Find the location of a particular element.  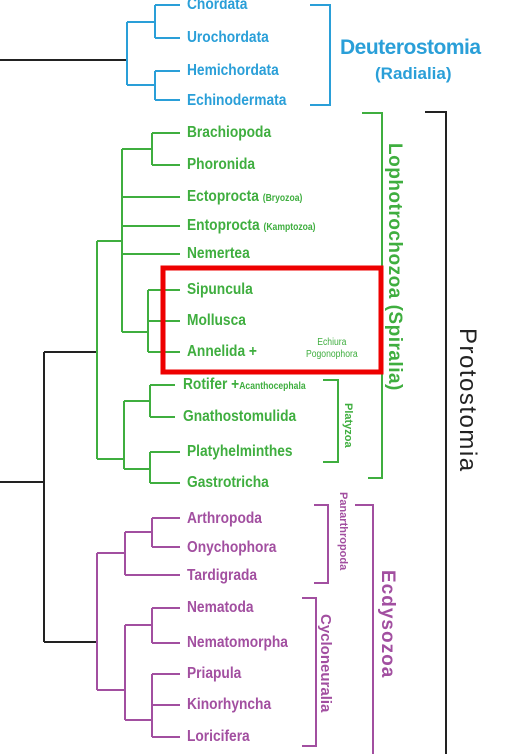

group-radialia: (Radialia) is located at coordinates (413, 73).